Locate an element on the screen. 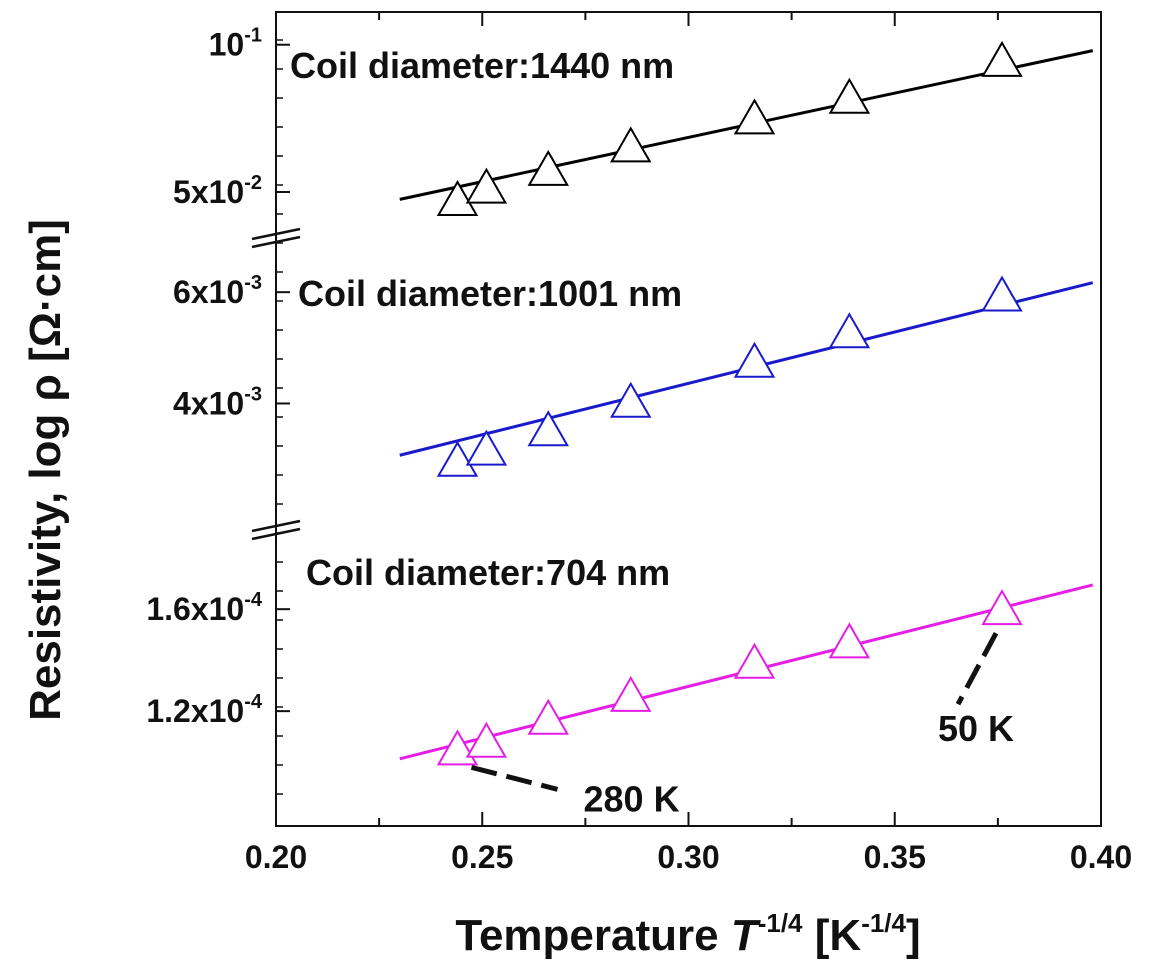 The width and height of the screenshot is (1162, 967). x-tick-label: 0.25 is located at coordinates (482, 857).